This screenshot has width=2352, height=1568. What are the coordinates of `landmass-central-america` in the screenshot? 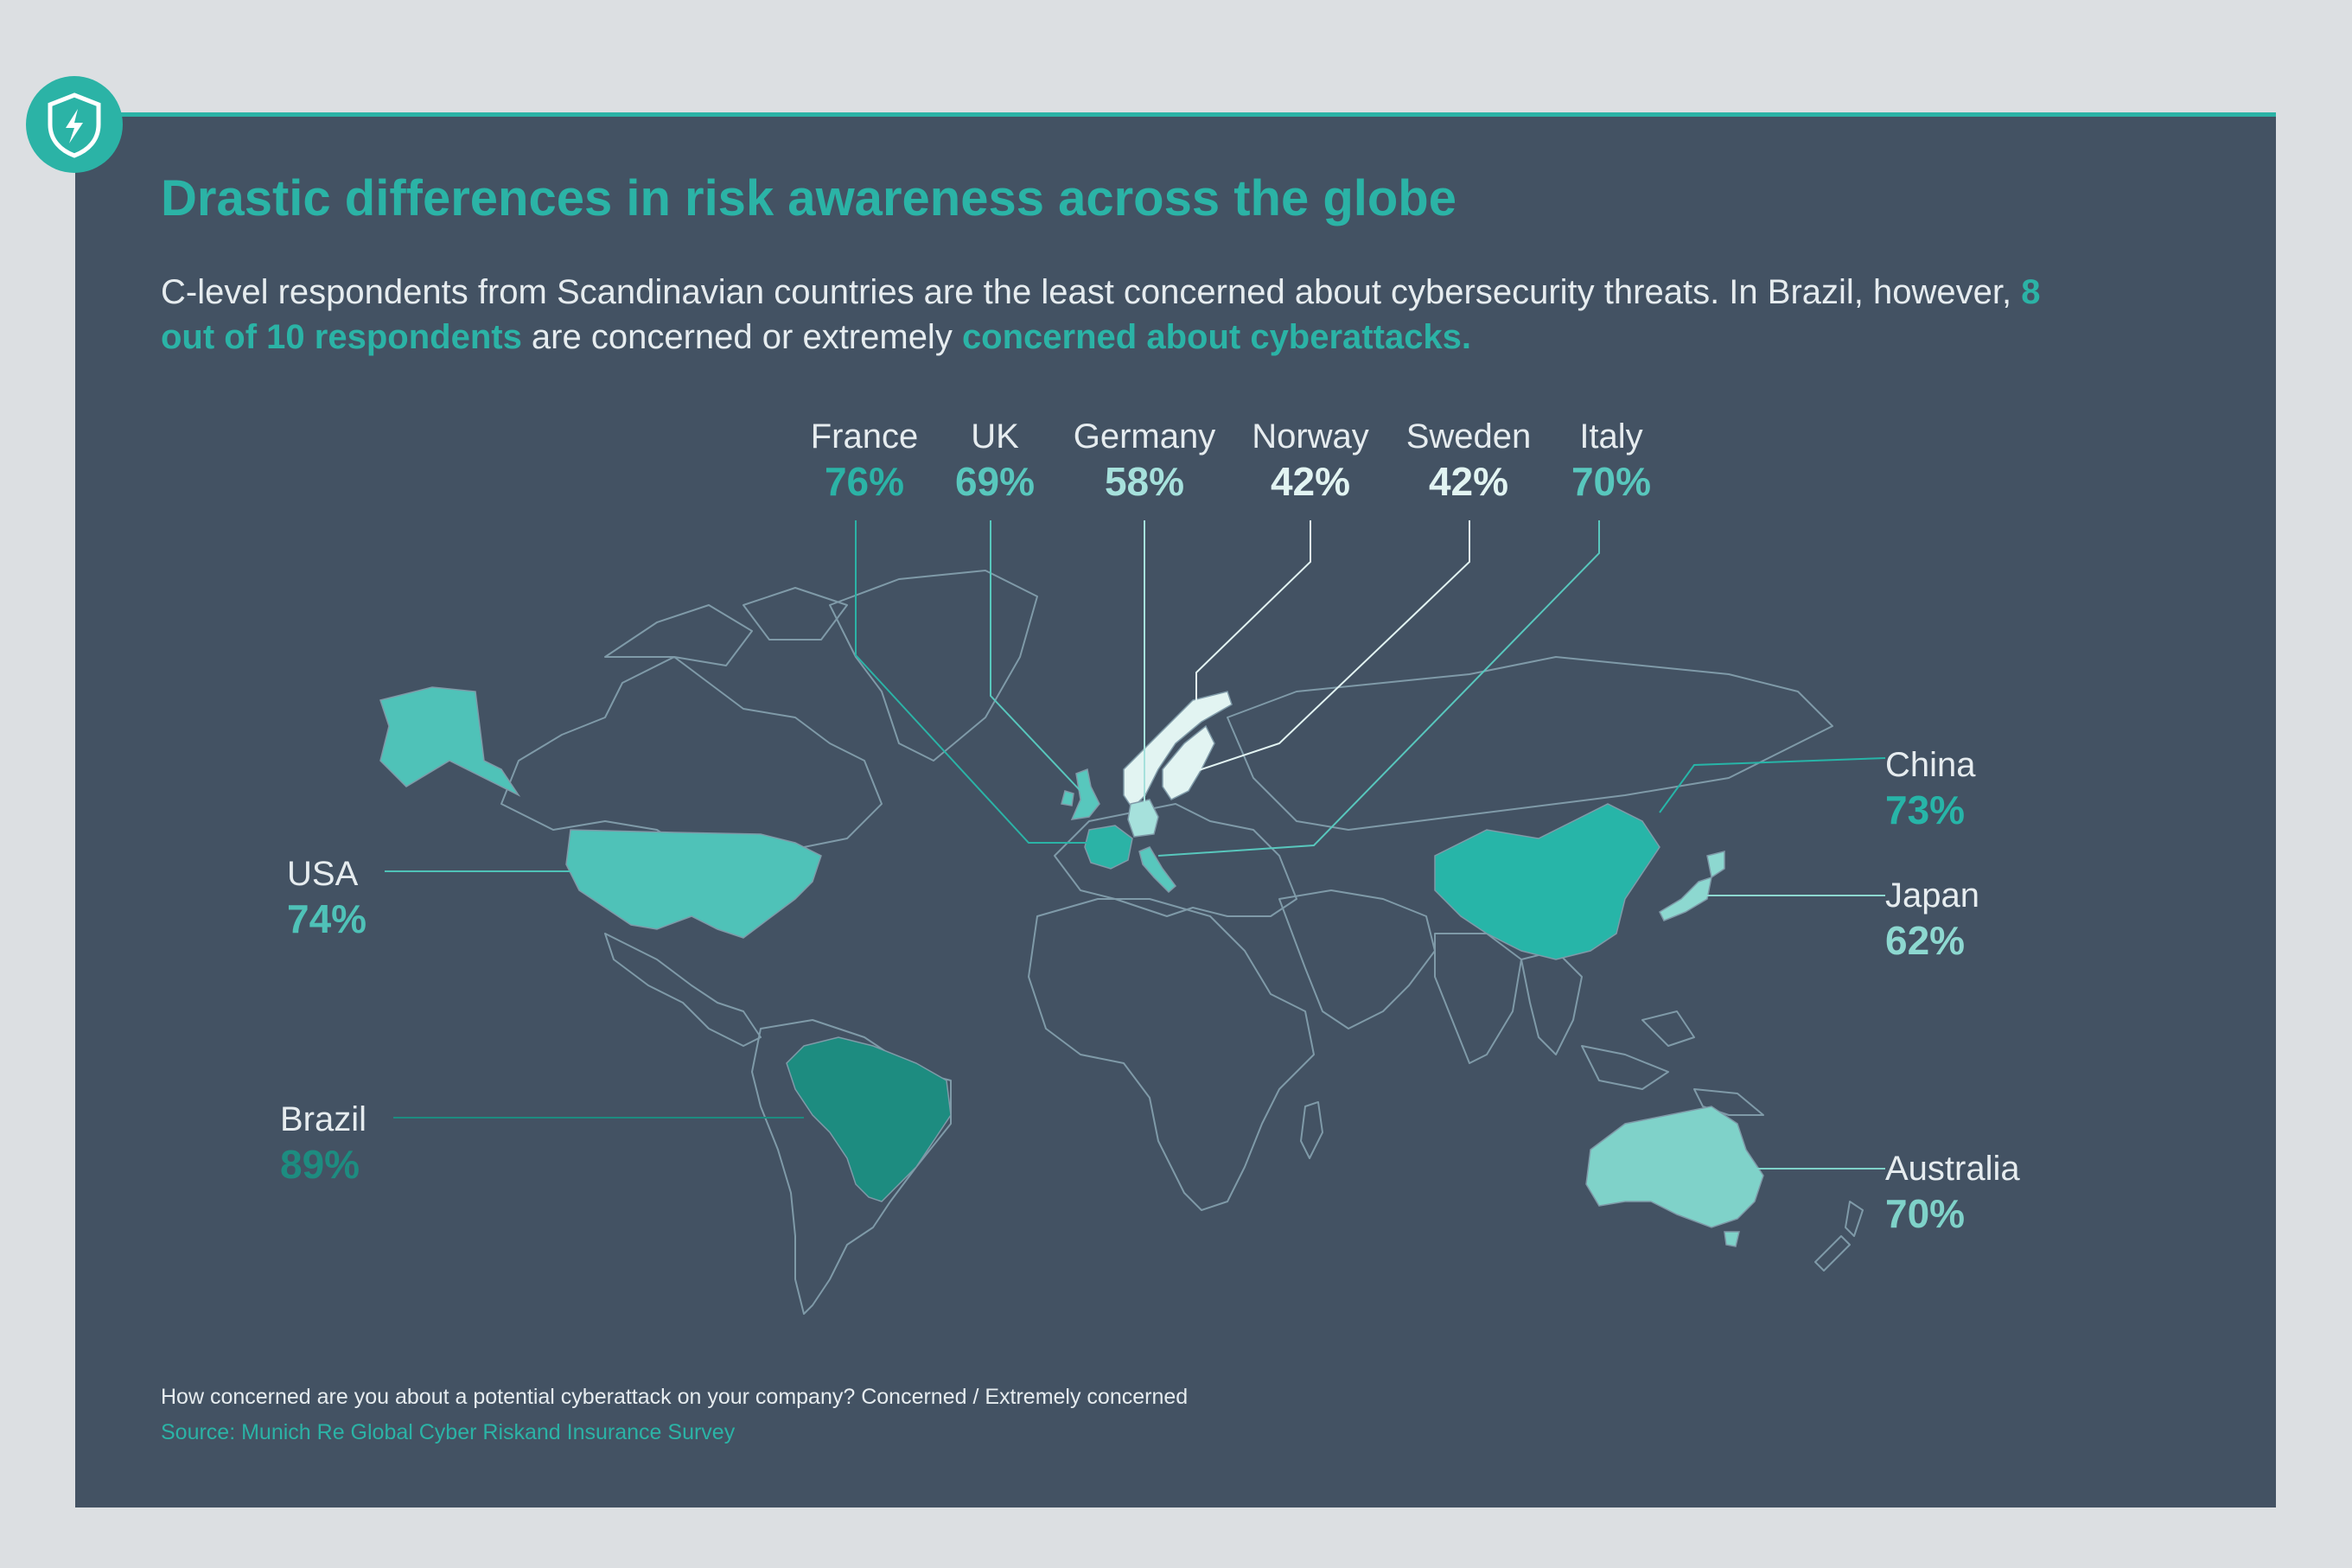 It's located at (683, 990).